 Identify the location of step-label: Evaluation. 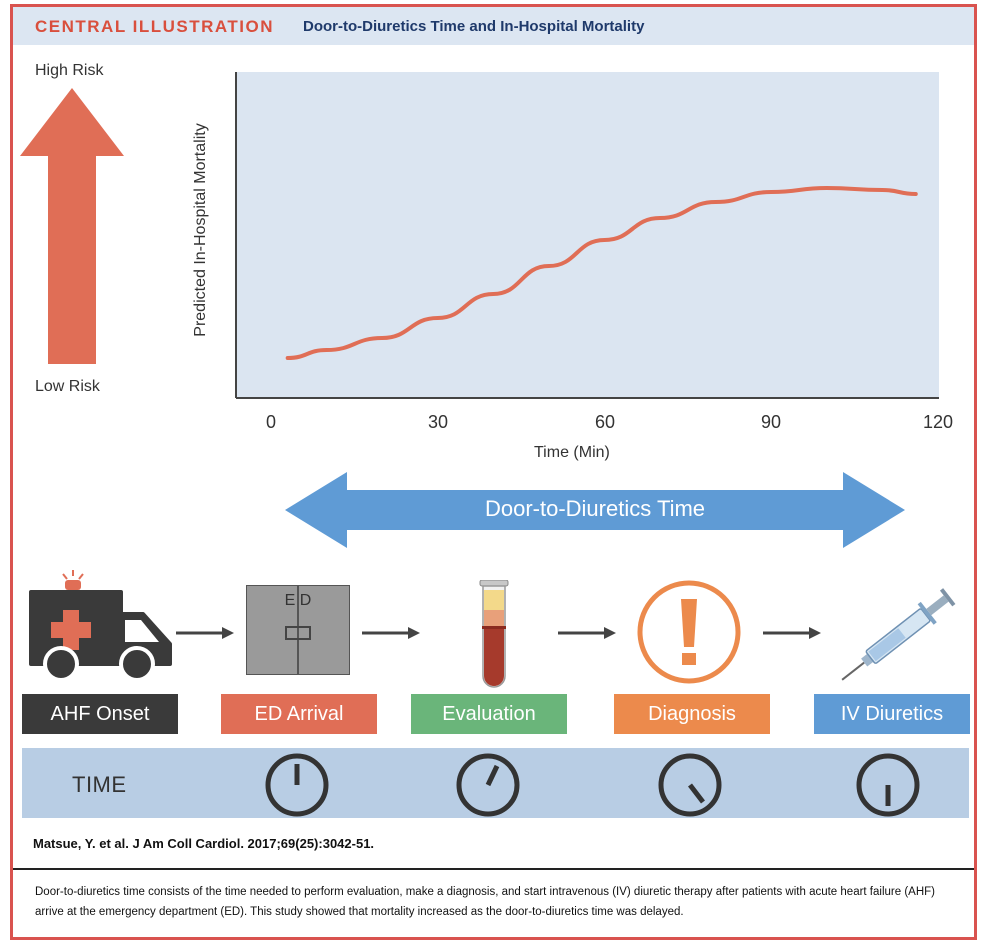
(489, 713).